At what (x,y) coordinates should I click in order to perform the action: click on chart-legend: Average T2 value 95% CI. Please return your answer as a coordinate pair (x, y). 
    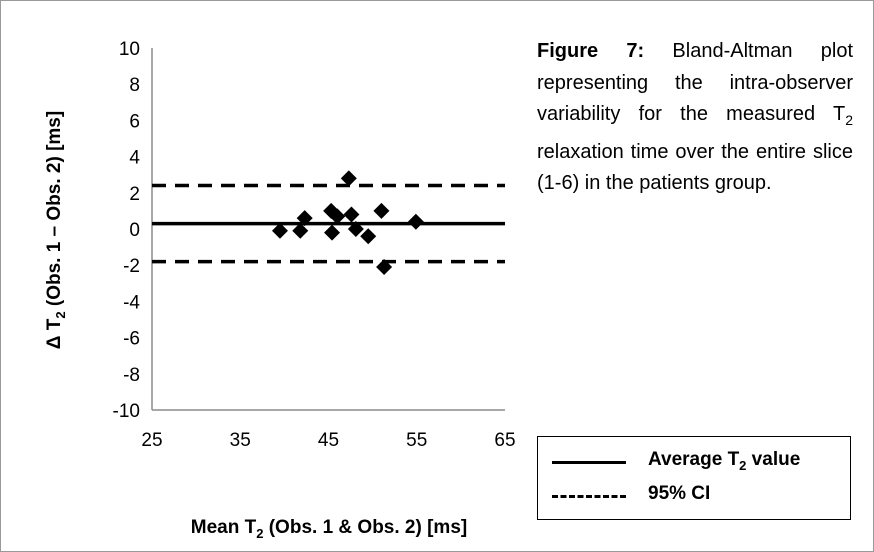
    Looking at the image, I should click on (694, 478).